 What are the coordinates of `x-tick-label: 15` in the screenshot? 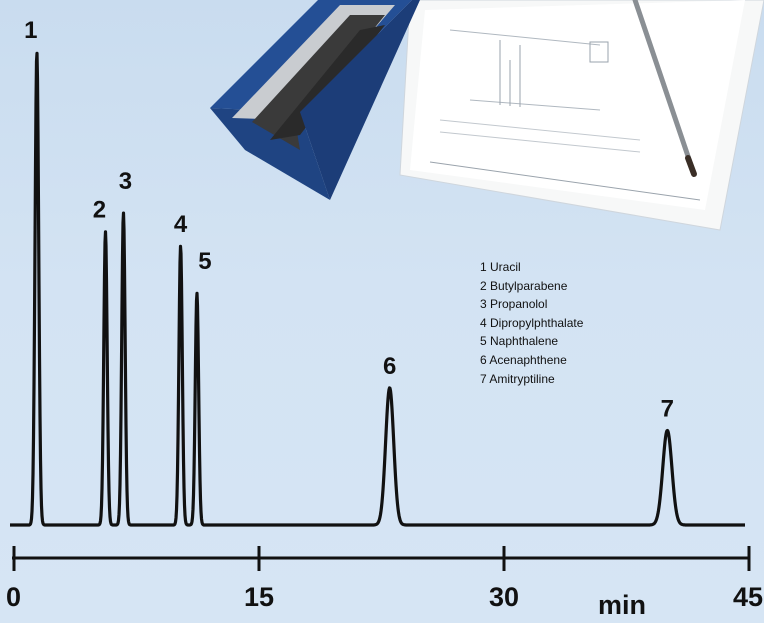 It's located at (259, 597).